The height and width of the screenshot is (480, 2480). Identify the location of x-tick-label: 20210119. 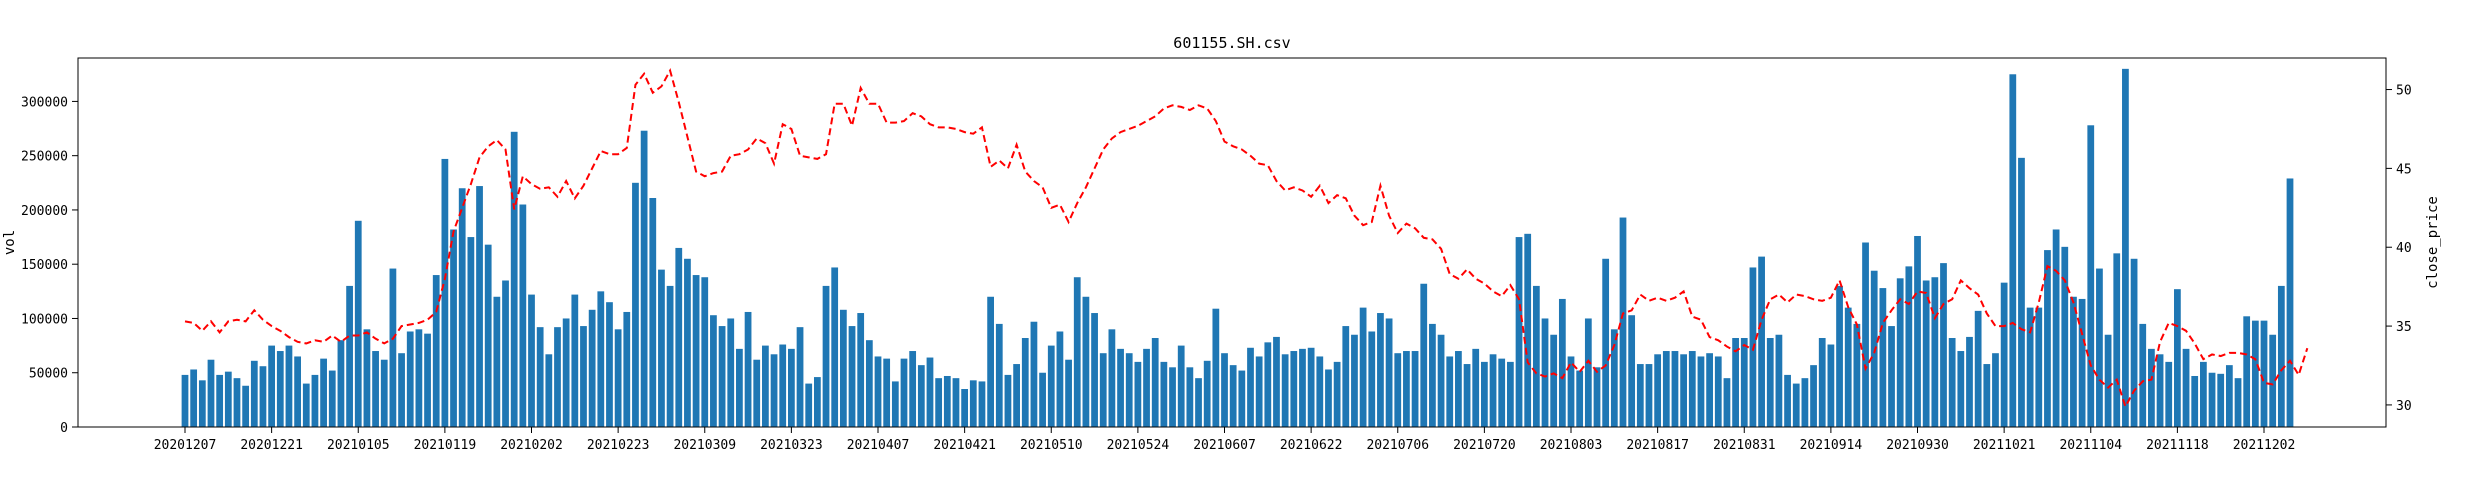
(445, 445).